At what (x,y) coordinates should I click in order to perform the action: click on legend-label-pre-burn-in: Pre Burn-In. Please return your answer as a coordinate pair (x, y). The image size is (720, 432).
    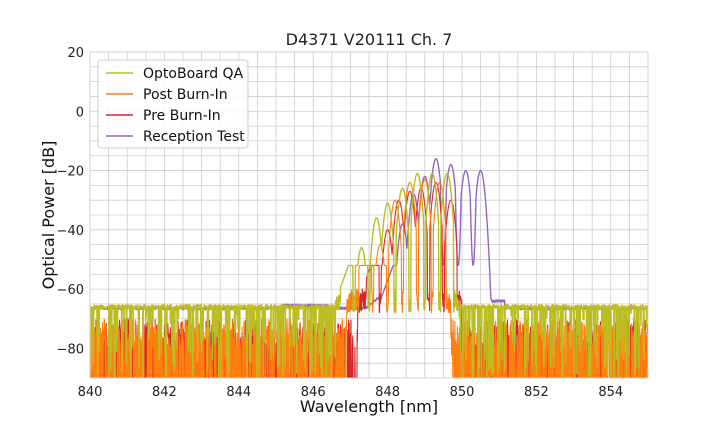
    Looking at the image, I should click on (182, 116).